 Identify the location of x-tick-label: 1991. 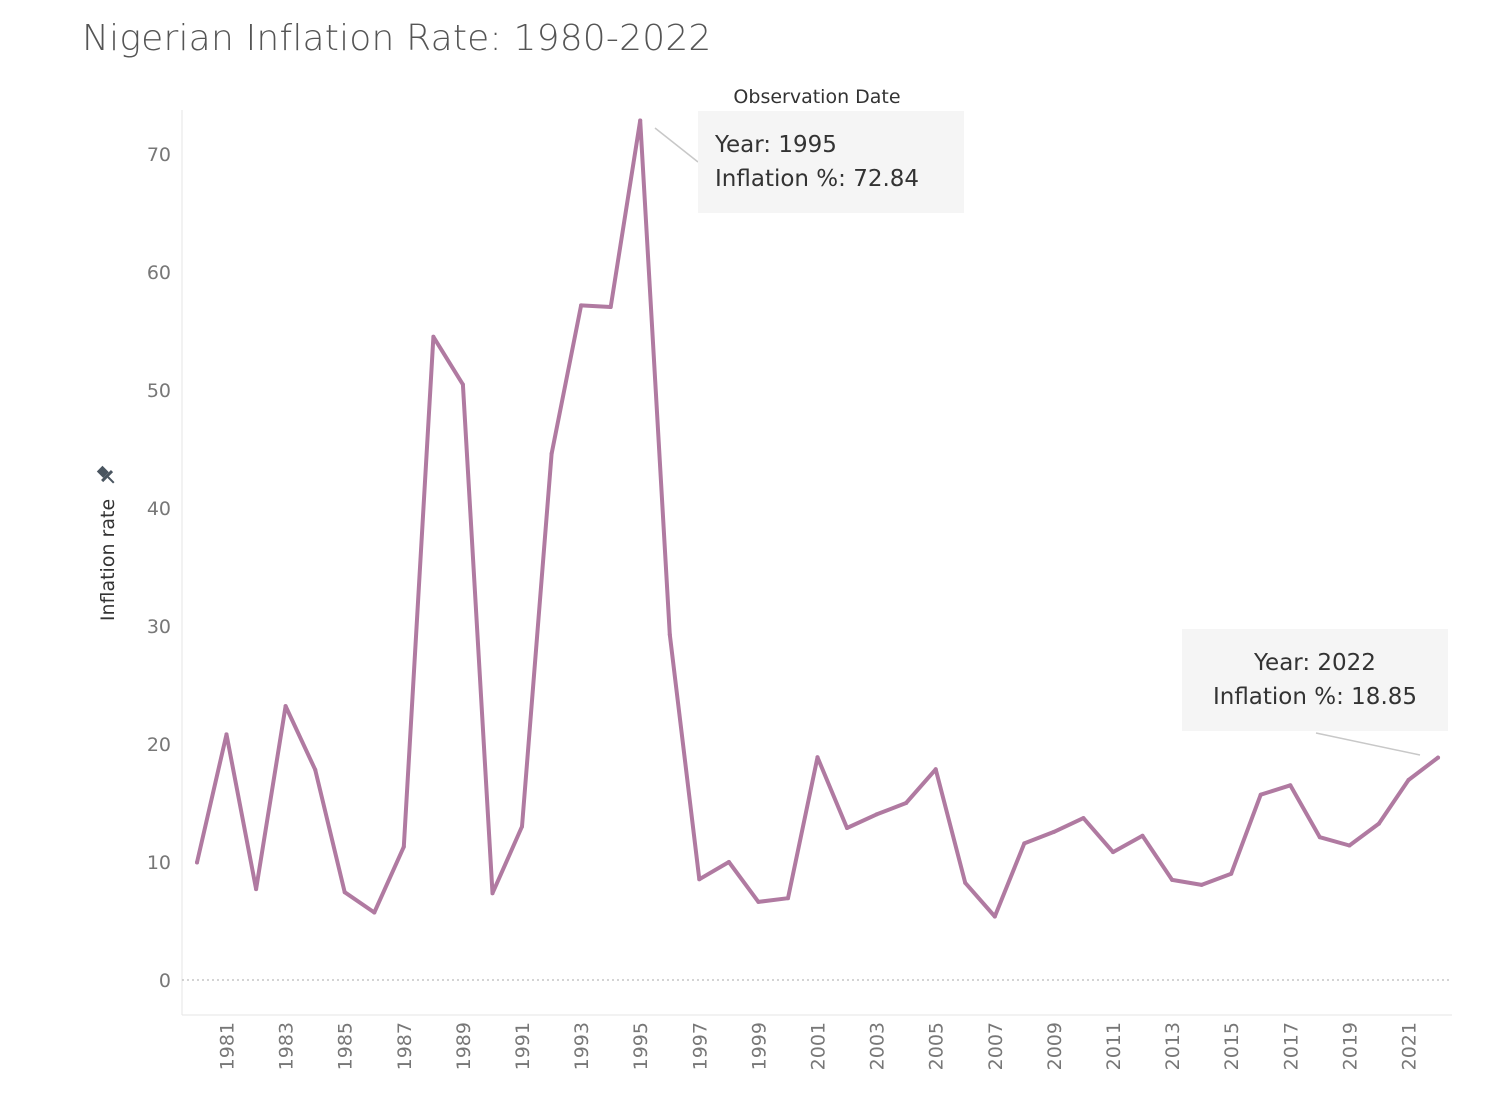
(523, 1046).